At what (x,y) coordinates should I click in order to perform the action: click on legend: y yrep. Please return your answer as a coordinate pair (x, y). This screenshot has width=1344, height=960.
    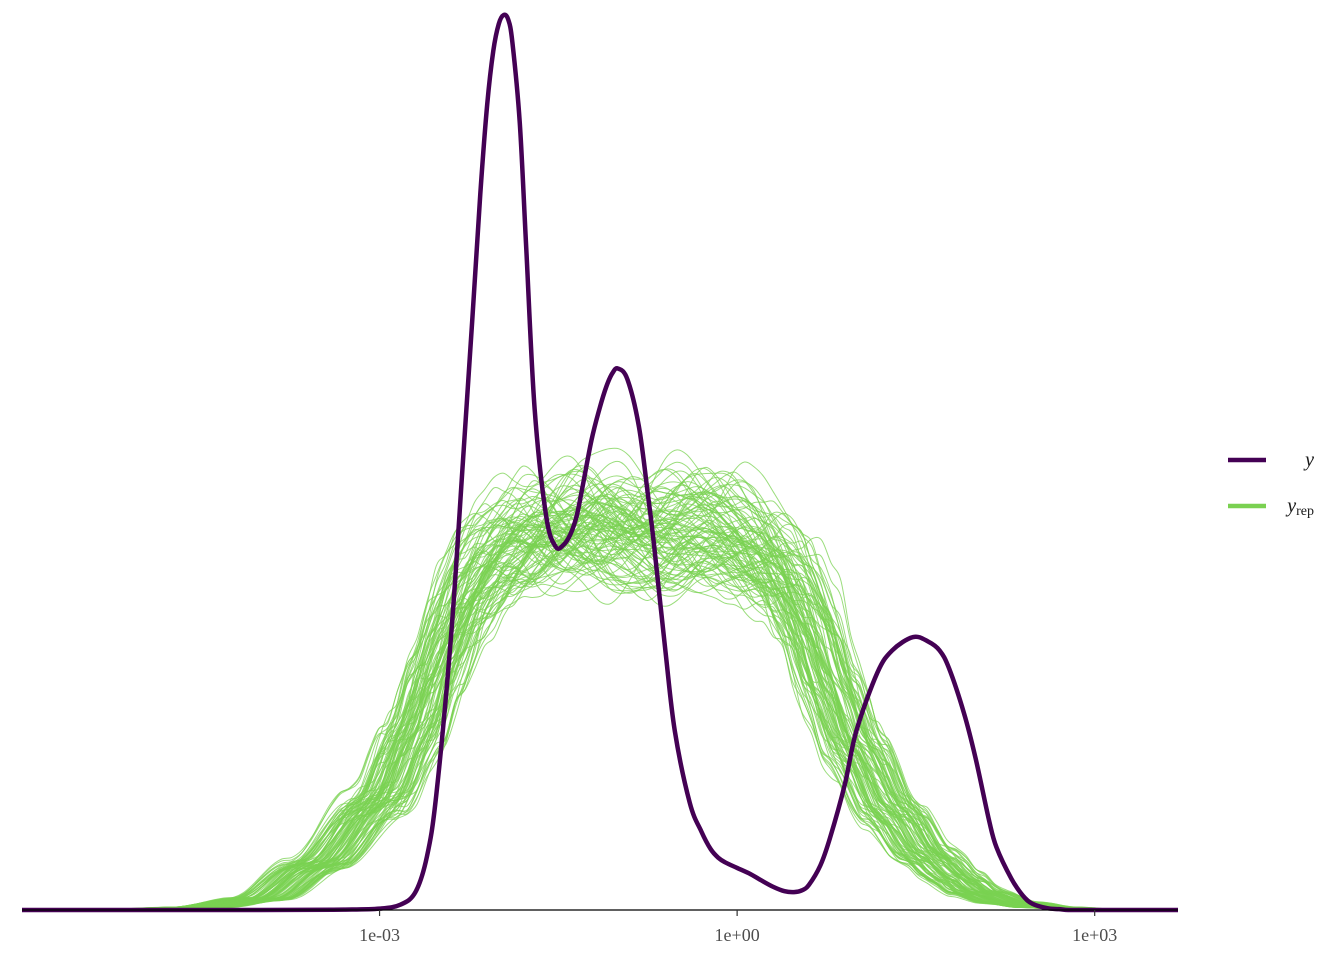
    Looking at the image, I should click on (1271, 484).